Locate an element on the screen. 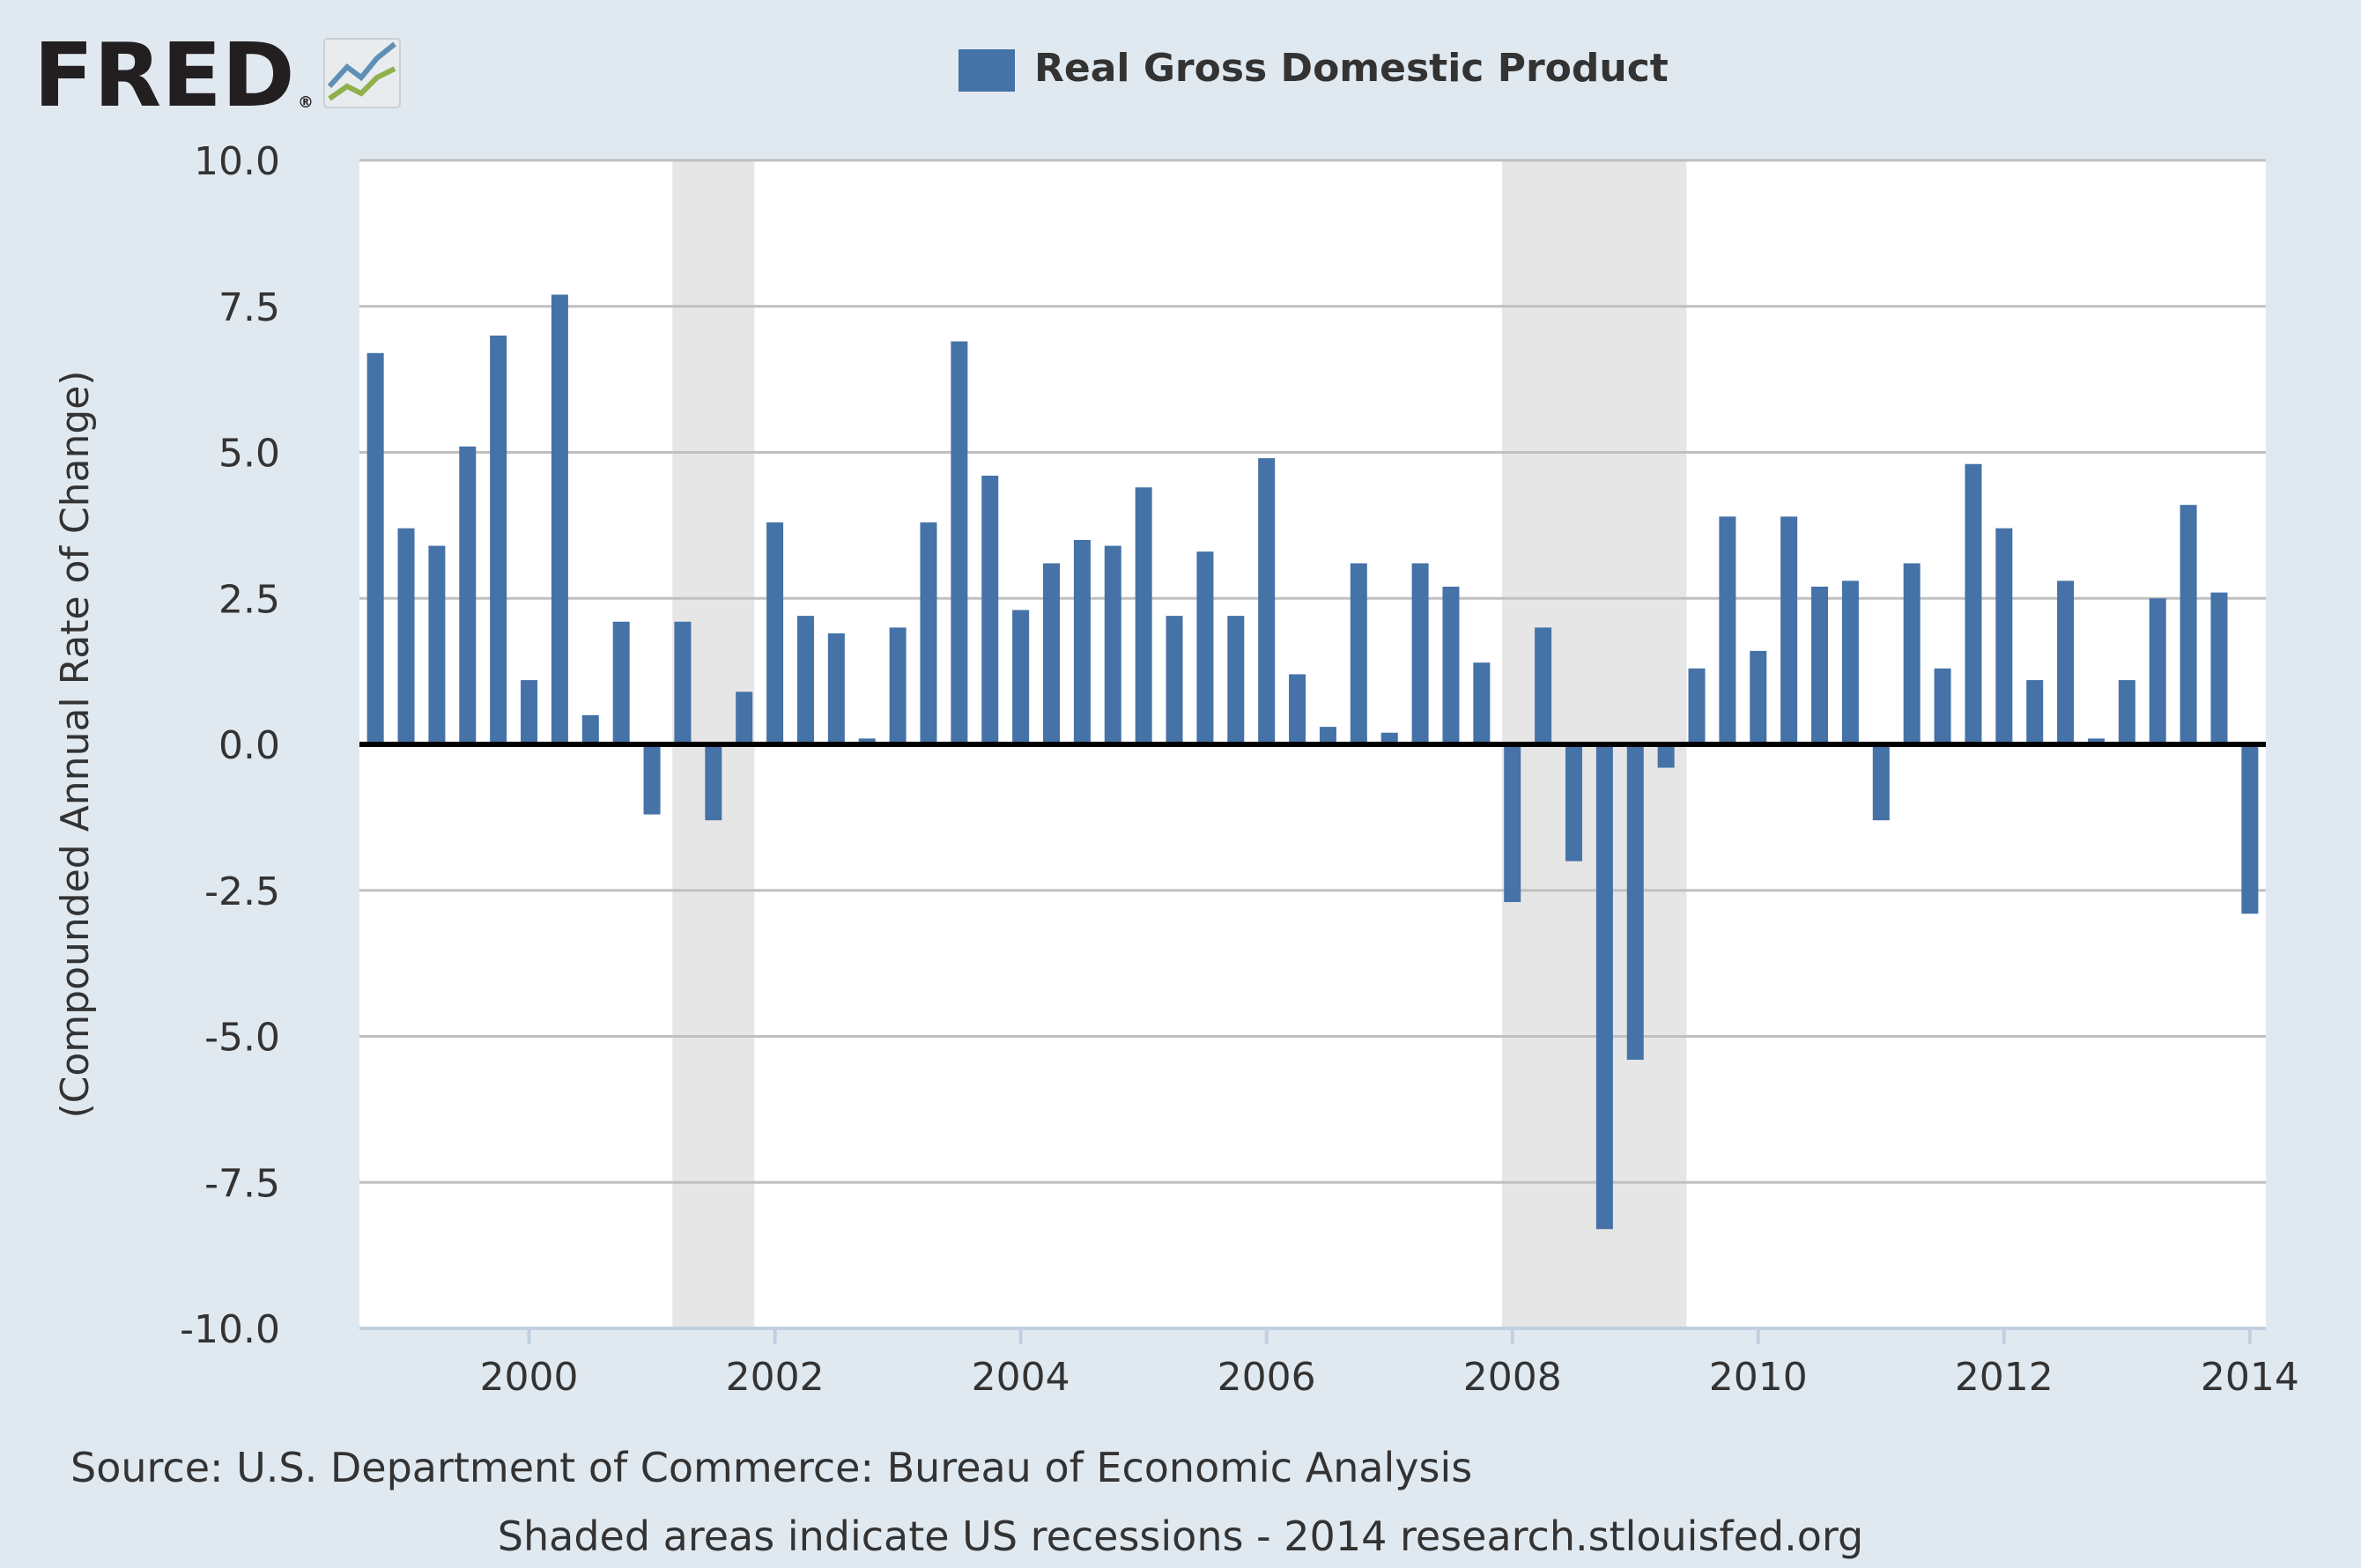 The height and width of the screenshot is (1568, 2361). y-axis-title: (Compounded Annual Rate of Change) is located at coordinates (75, 744).